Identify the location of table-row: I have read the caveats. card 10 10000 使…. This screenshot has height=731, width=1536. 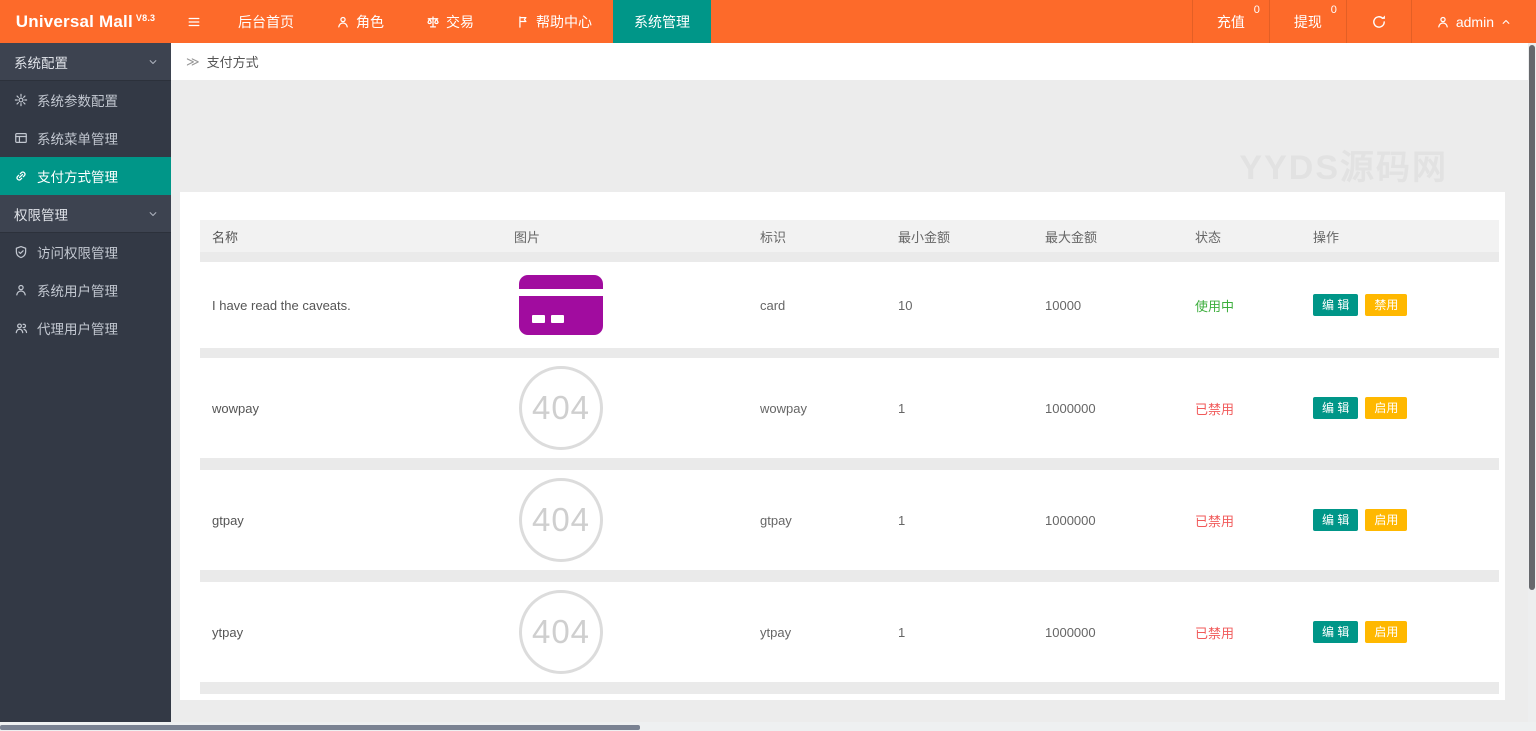
(849, 305).